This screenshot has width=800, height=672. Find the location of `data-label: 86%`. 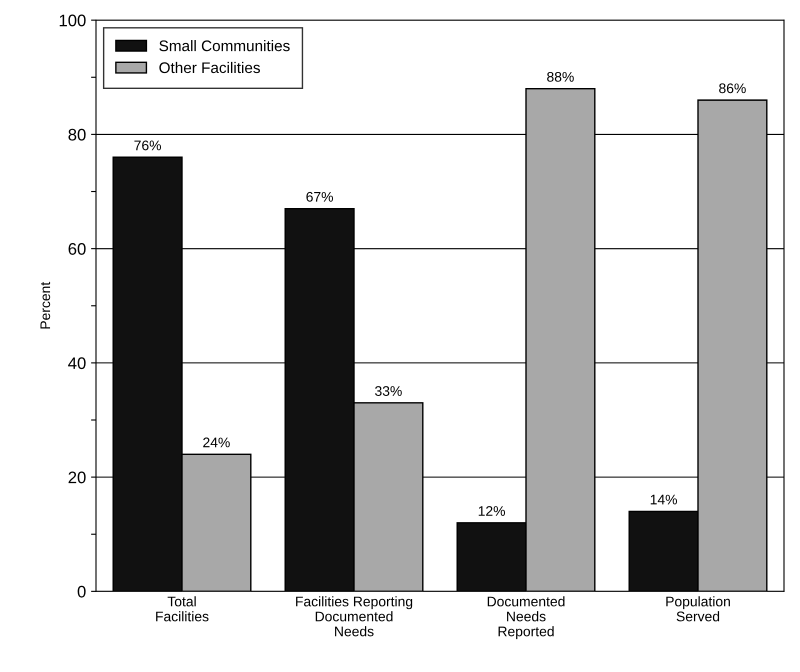

data-label: 86% is located at coordinates (732, 88).